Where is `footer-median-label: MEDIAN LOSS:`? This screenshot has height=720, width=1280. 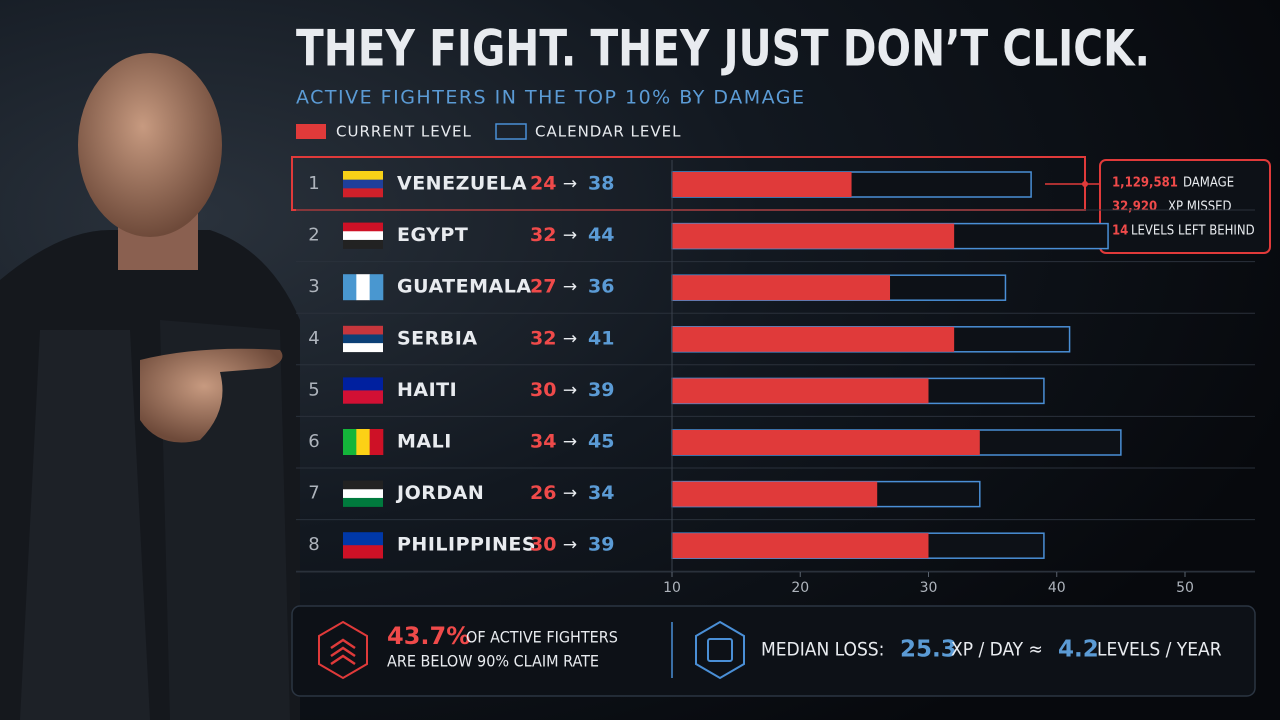 footer-median-label: MEDIAN LOSS: is located at coordinates (822, 650).